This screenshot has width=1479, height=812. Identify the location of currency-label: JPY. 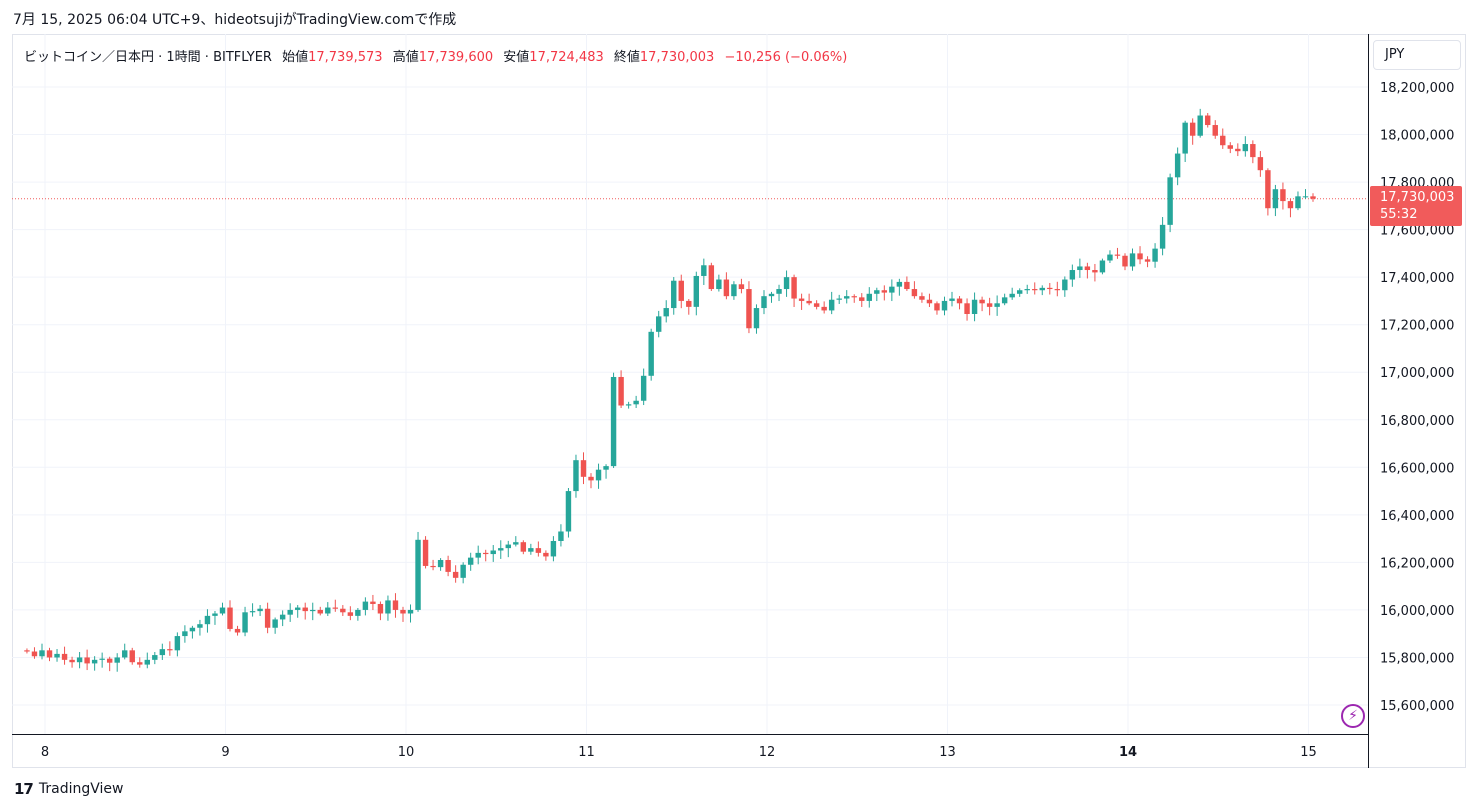
(1417, 55).